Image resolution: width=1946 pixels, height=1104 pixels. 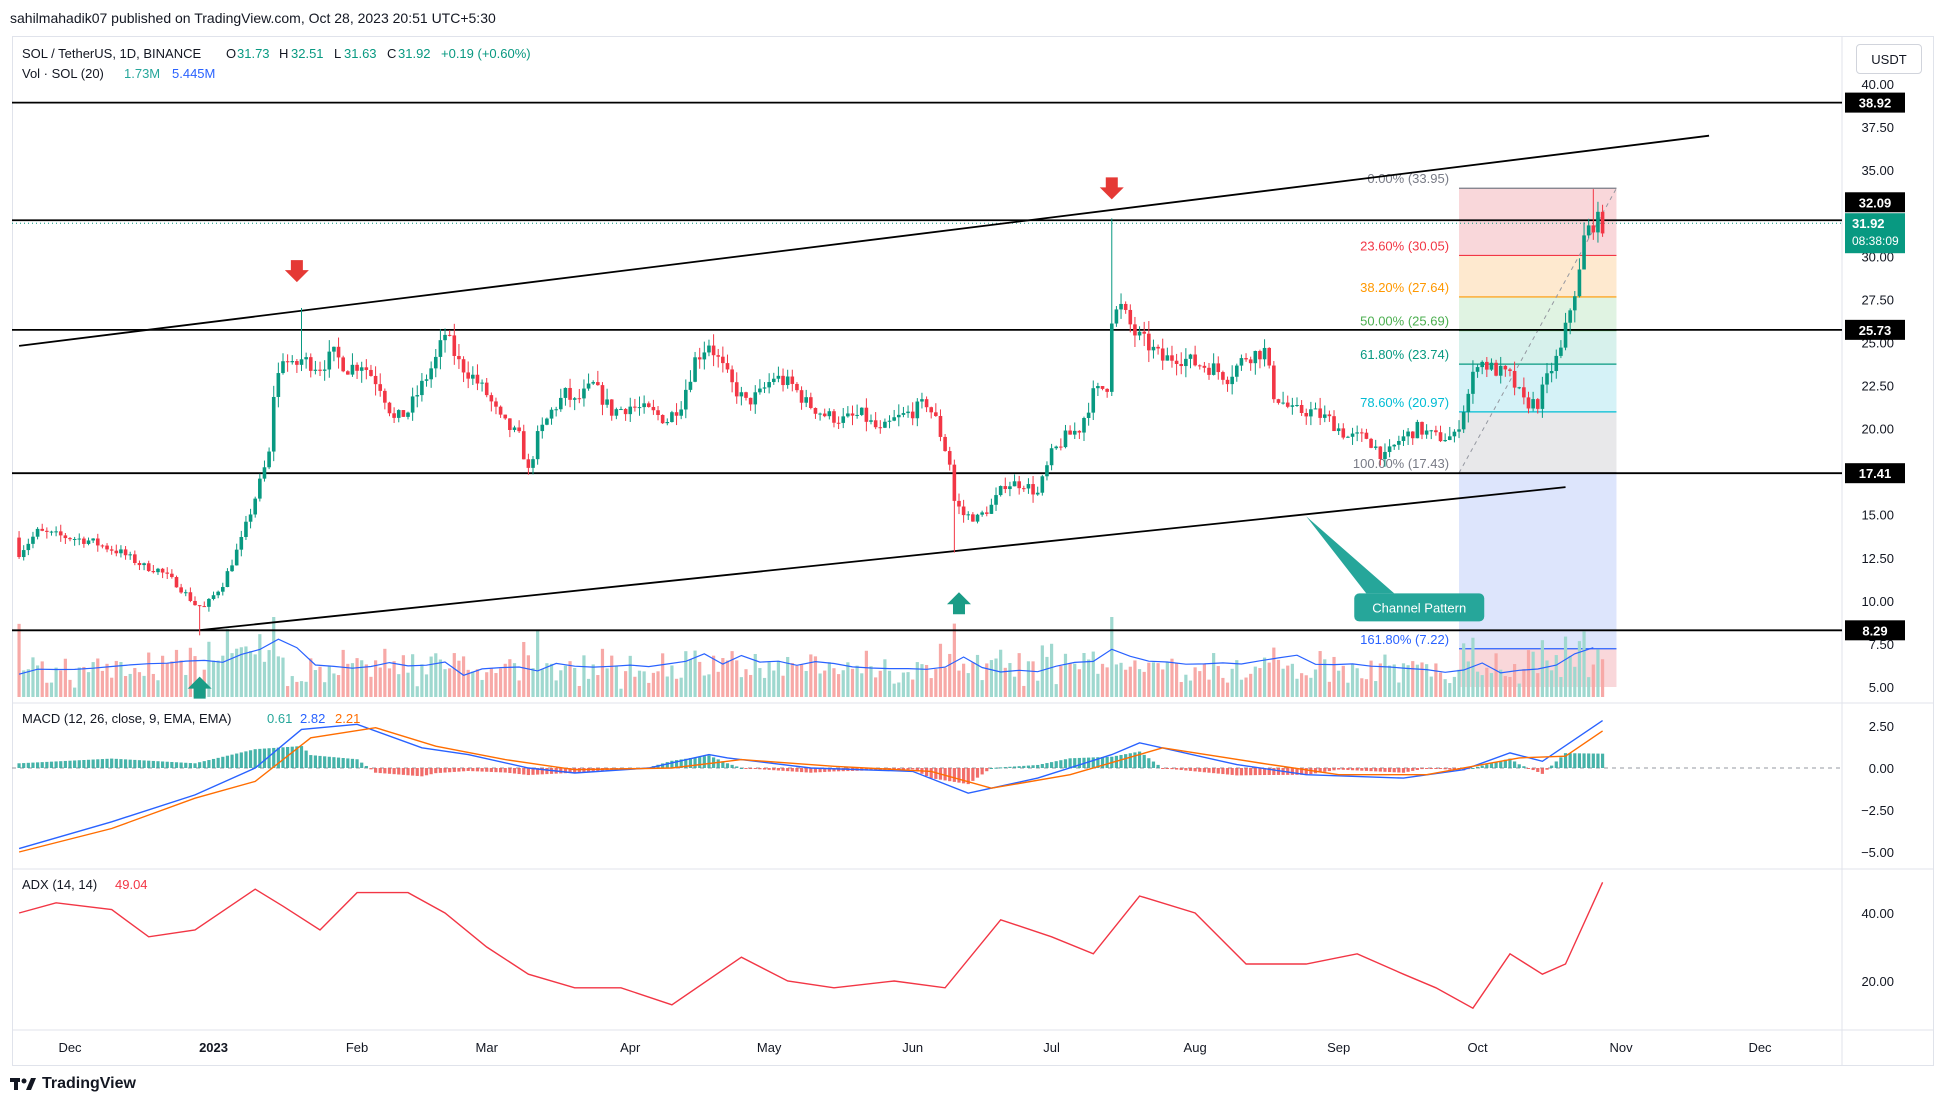 I want to click on time-tick-label: Apr, so click(x=630, y=1047).